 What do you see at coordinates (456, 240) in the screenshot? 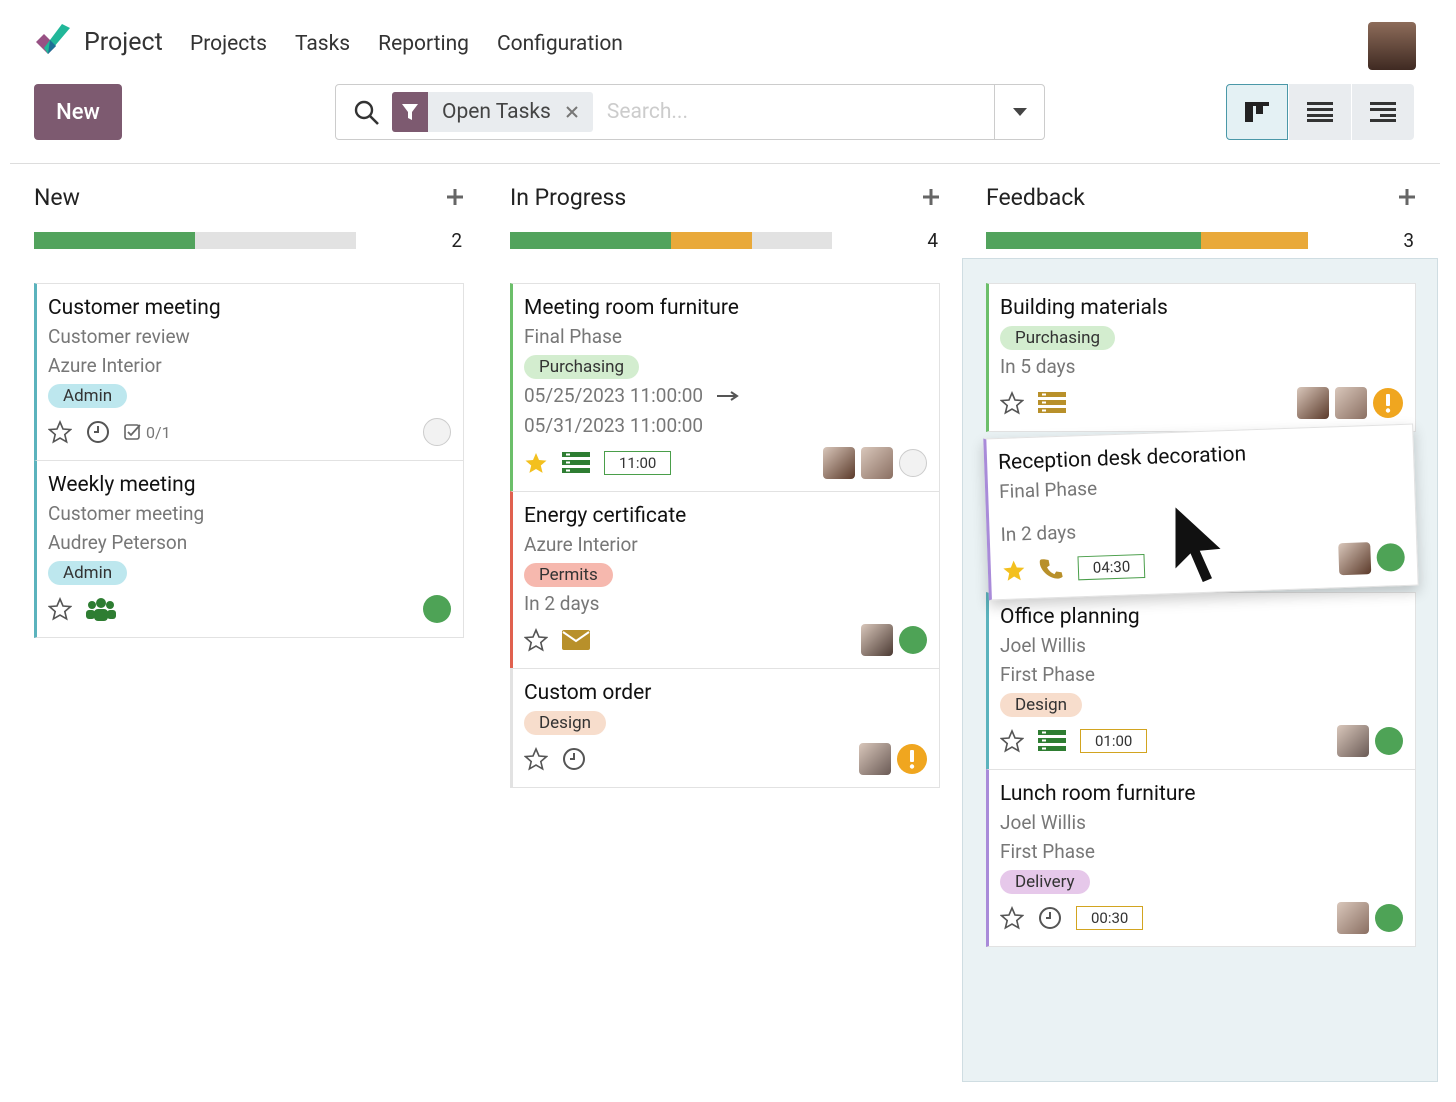
I see `column-count: 2` at bounding box center [456, 240].